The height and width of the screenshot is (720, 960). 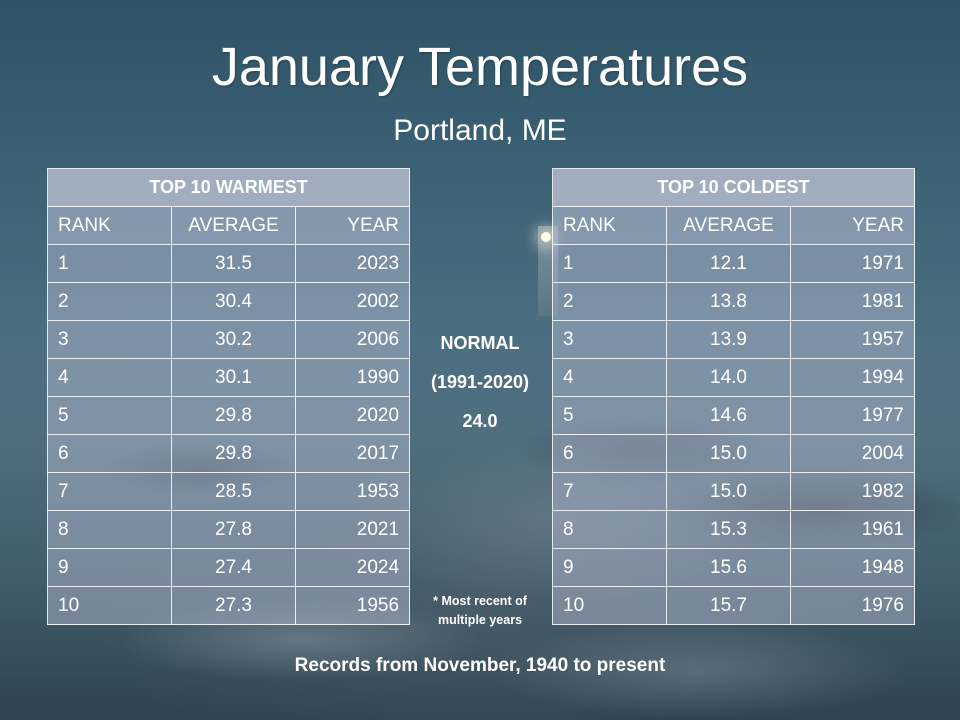 What do you see at coordinates (728, 225) in the screenshot?
I see `coldest-col-average: AVERAGE` at bounding box center [728, 225].